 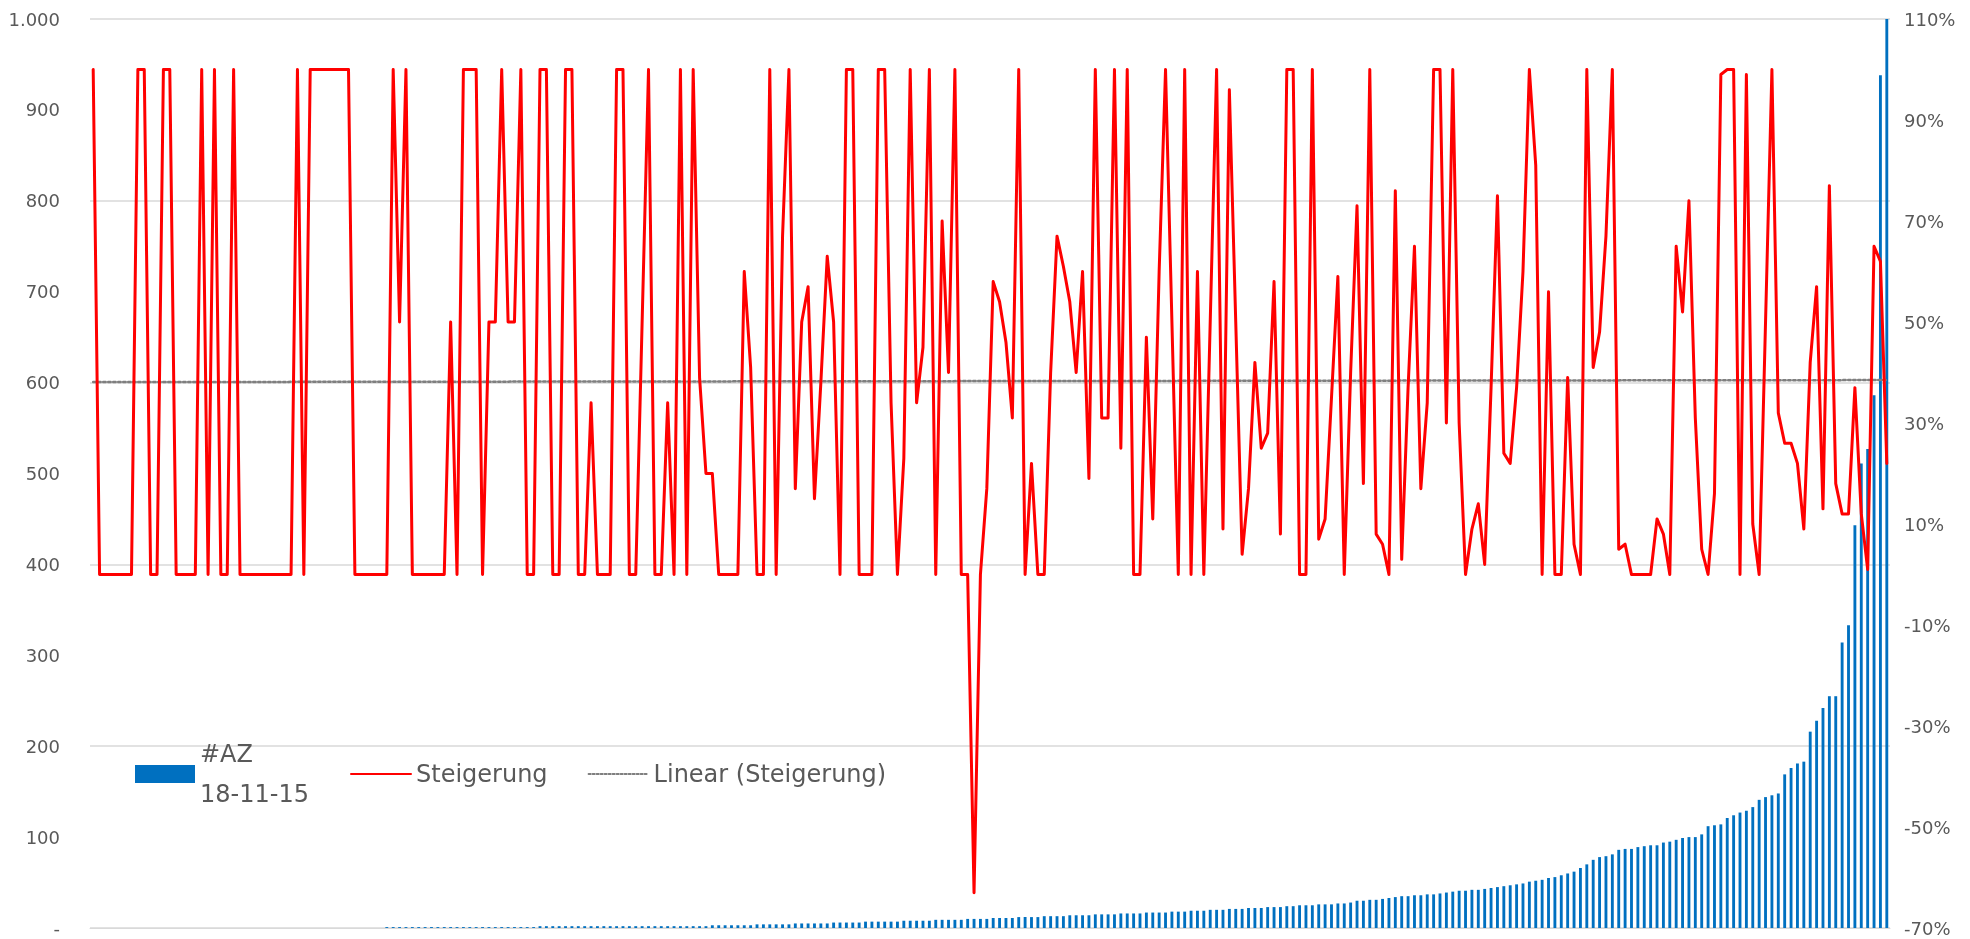 I want to click on y-tick-label: 500, so click(x=42, y=473).